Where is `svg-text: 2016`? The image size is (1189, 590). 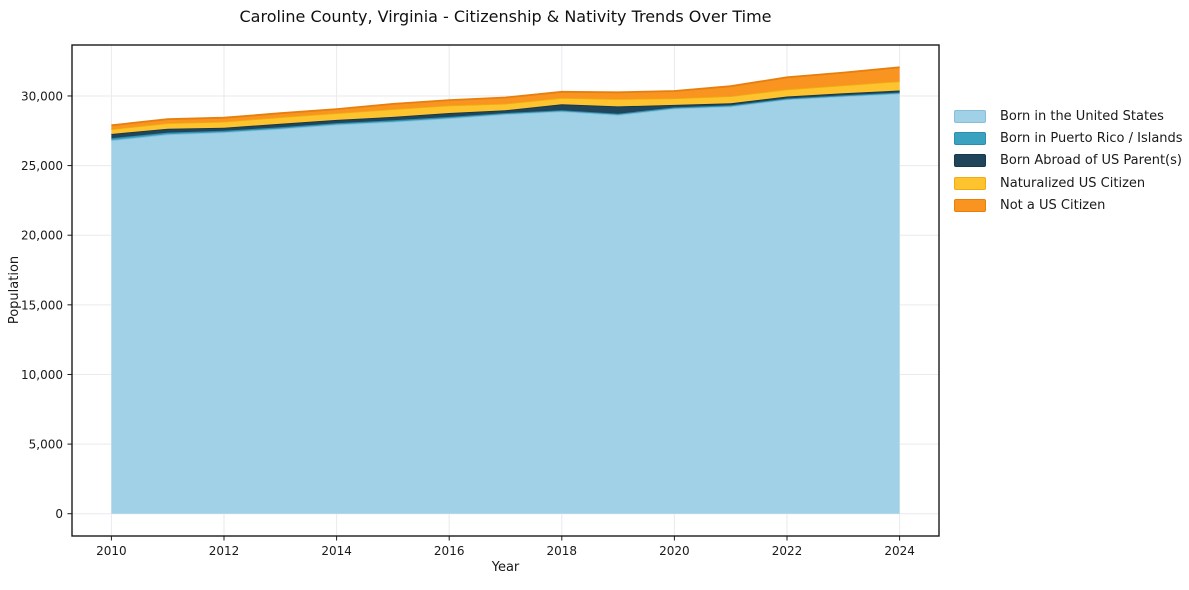 svg-text: 2016 is located at coordinates (449, 551).